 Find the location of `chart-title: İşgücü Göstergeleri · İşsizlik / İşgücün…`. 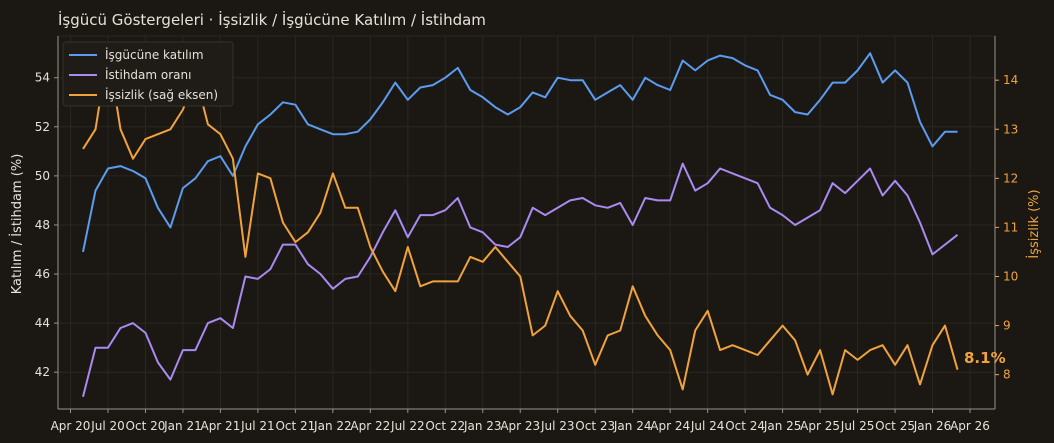

chart-title: İşgücü Göstergeleri · İşsizlik / İşgücün… is located at coordinates (272, 19).